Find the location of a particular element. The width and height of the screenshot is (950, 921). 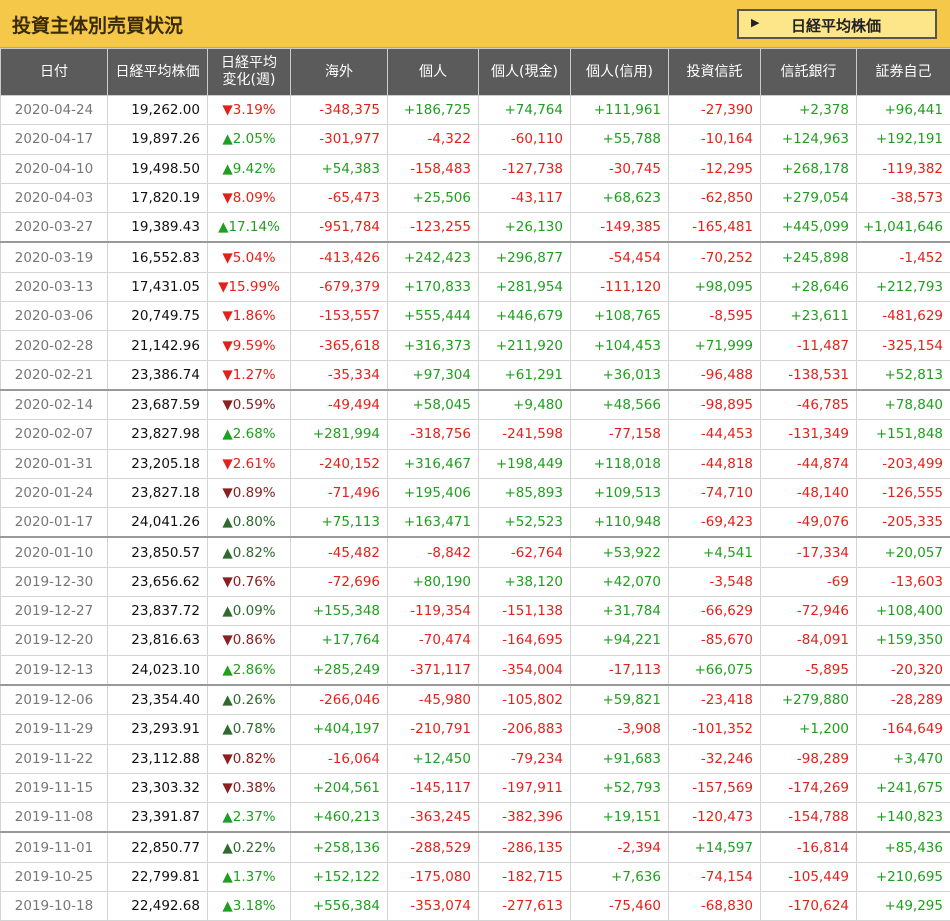

value-cell: +241,675 is located at coordinates (903, 787).